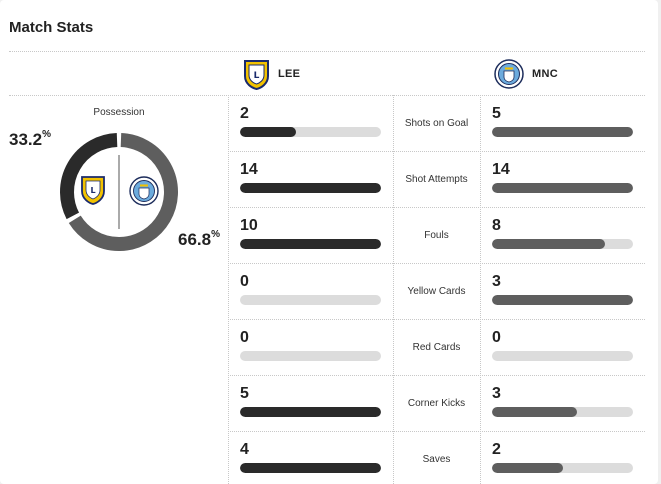  I want to click on away-team-abbr: MNC, so click(545, 74).